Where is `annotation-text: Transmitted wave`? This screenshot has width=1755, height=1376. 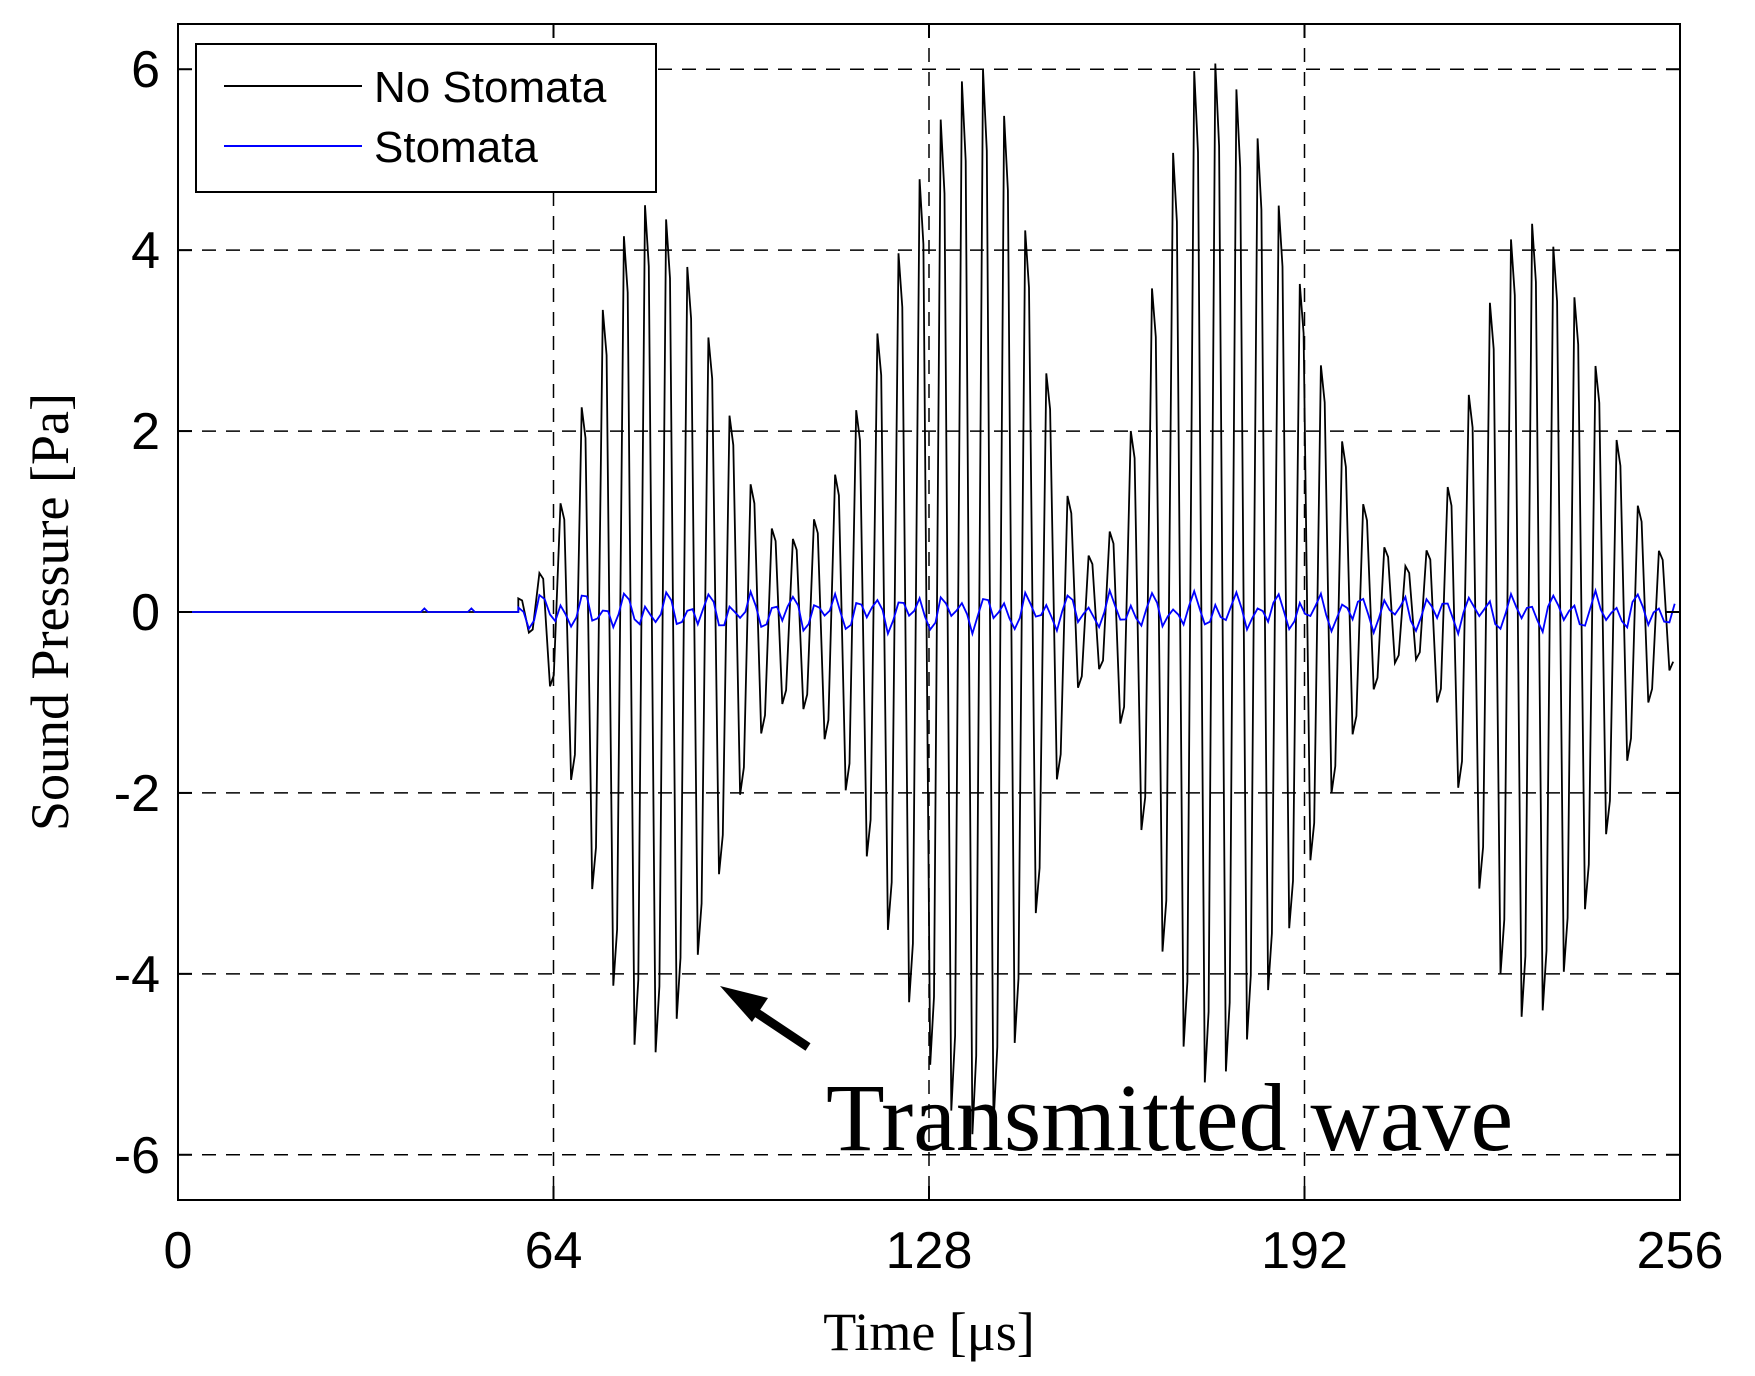 annotation-text: Transmitted wave is located at coordinates (1169, 1117).